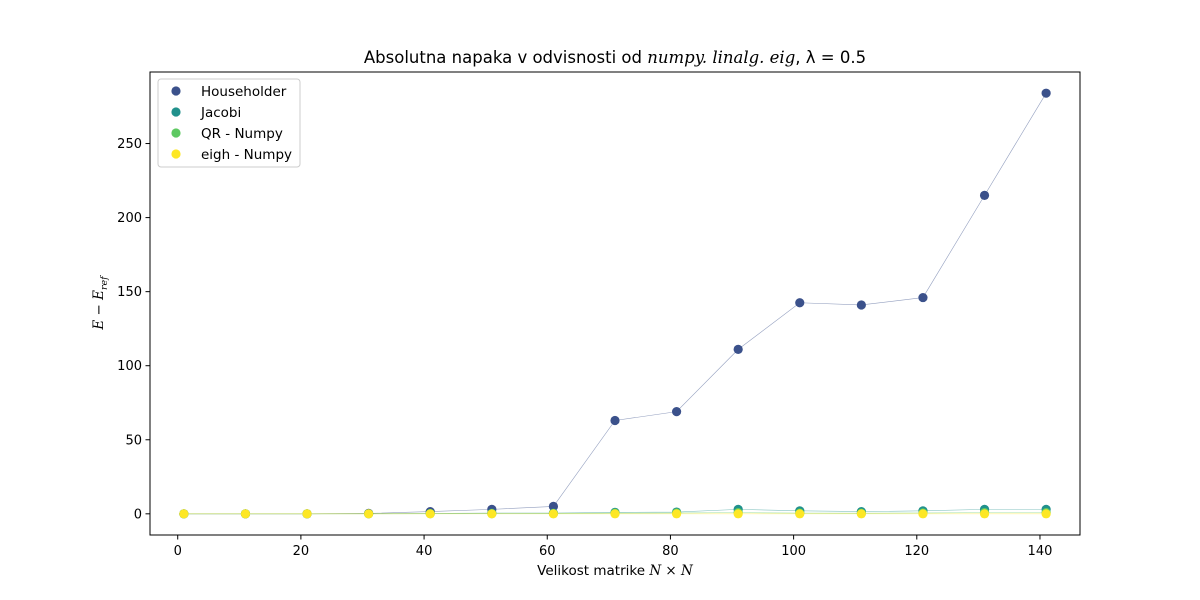 The height and width of the screenshot is (600, 1200). What do you see at coordinates (670, 551) in the screenshot?
I see `x-tick-label: 80` at bounding box center [670, 551].